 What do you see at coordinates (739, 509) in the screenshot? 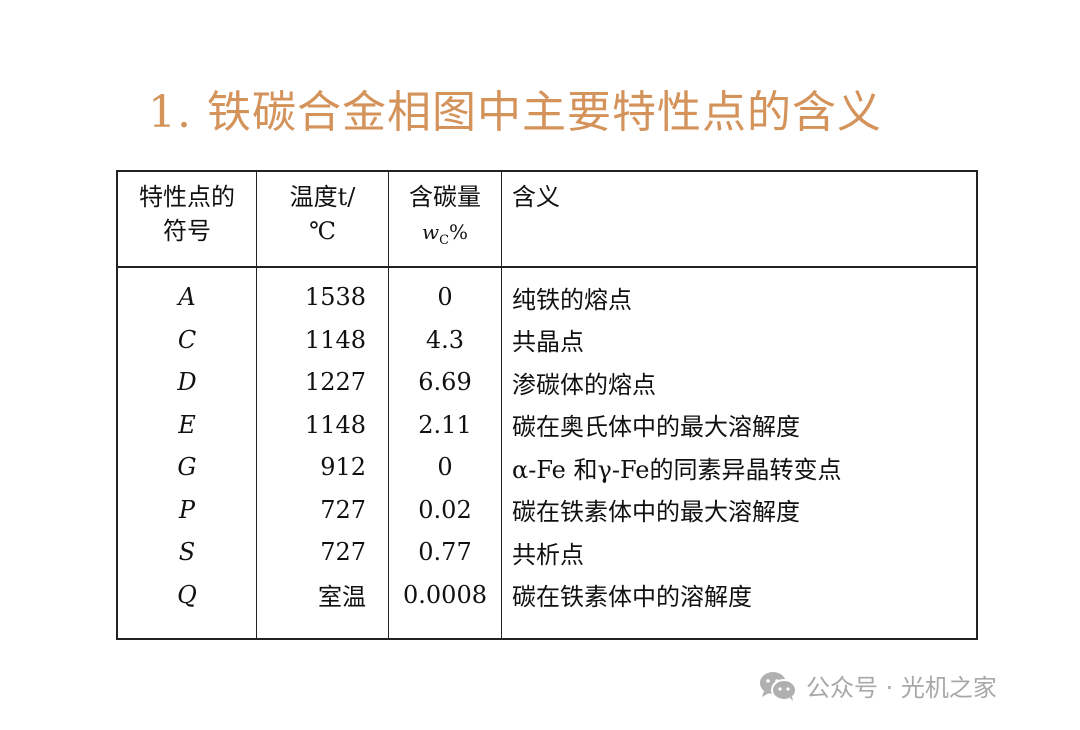
I see `cell-meaning: 碳在铁素体中的最大溶解度` at bounding box center [739, 509].